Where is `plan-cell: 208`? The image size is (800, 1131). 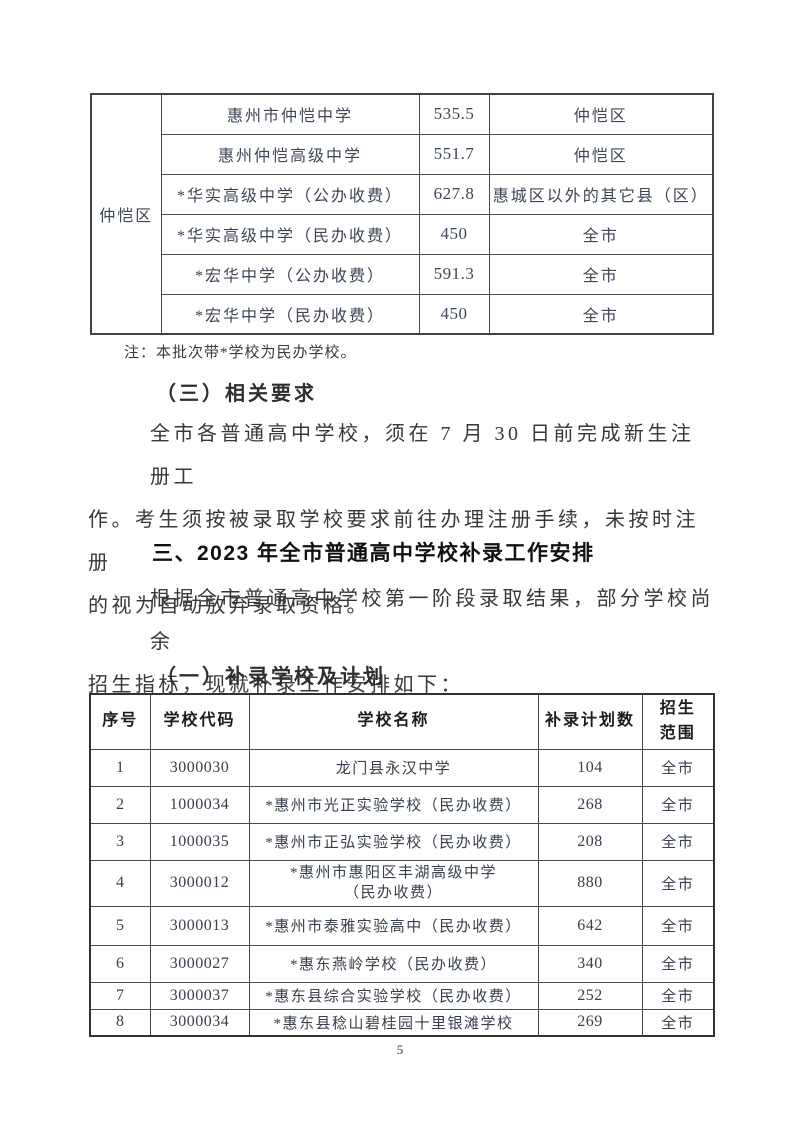 plan-cell: 208 is located at coordinates (590, 841).